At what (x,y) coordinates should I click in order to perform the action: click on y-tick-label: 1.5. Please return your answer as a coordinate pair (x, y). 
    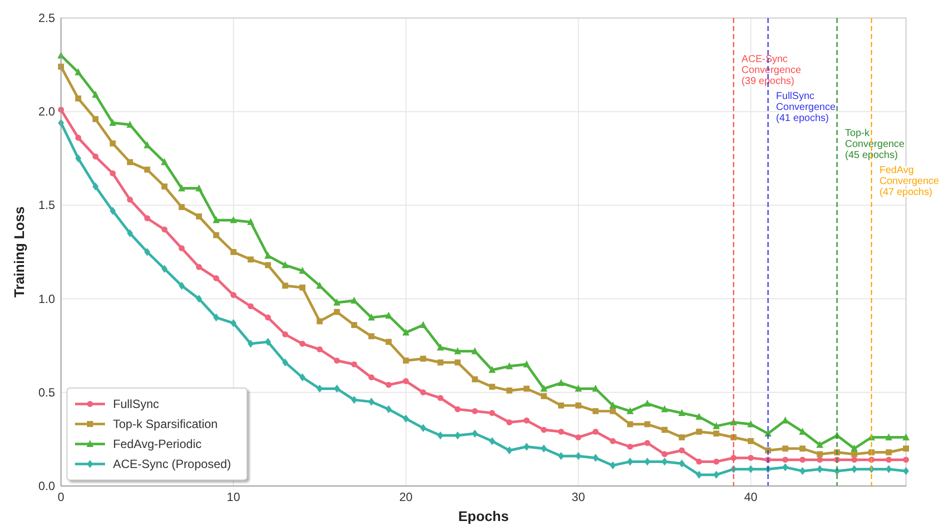
    Looking at the image, I should click on (47, 205).